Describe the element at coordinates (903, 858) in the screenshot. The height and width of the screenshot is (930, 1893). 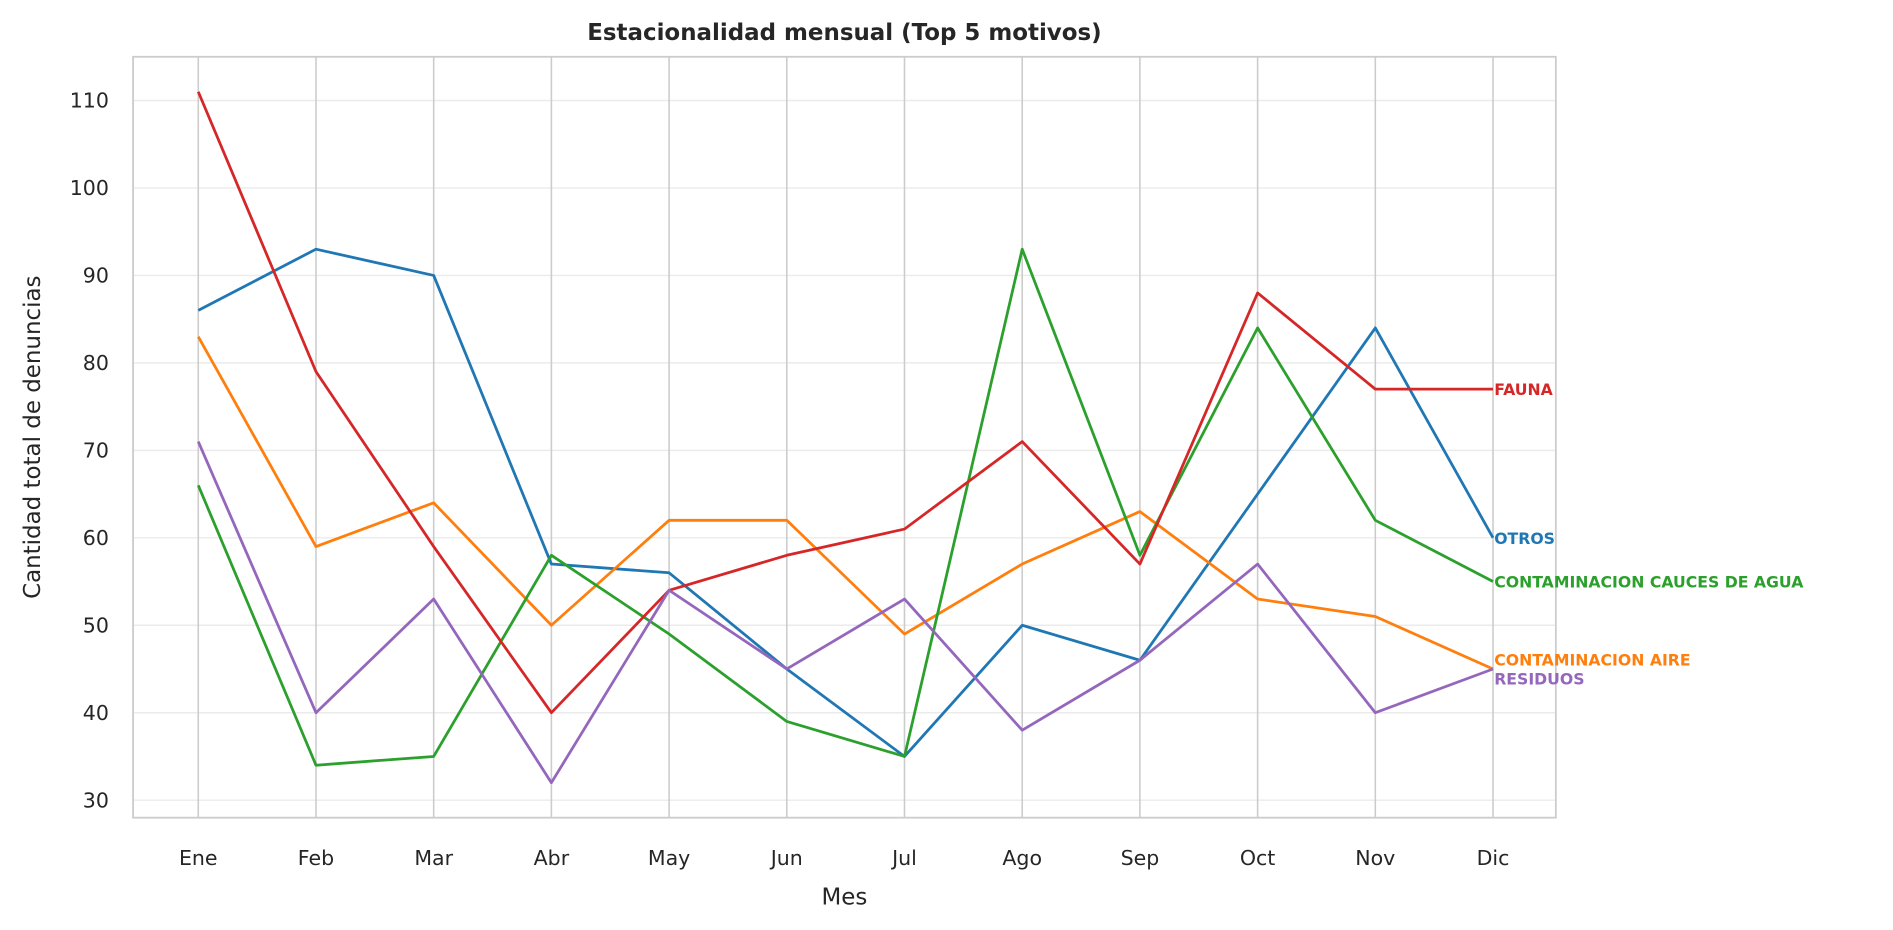
I see `x-tick-label: Jul` at that location.